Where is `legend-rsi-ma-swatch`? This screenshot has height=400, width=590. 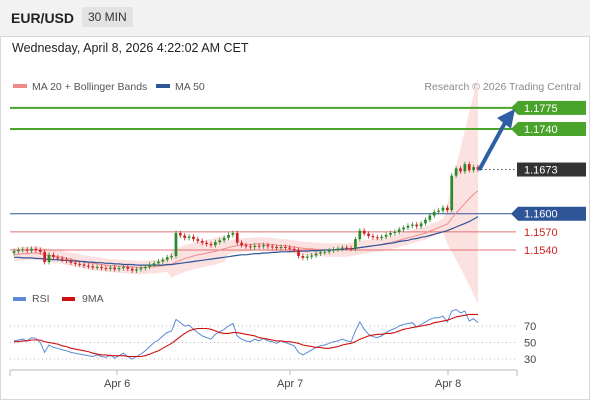 legend-rsi-ma-swatch is located at coordinates (68, 299).